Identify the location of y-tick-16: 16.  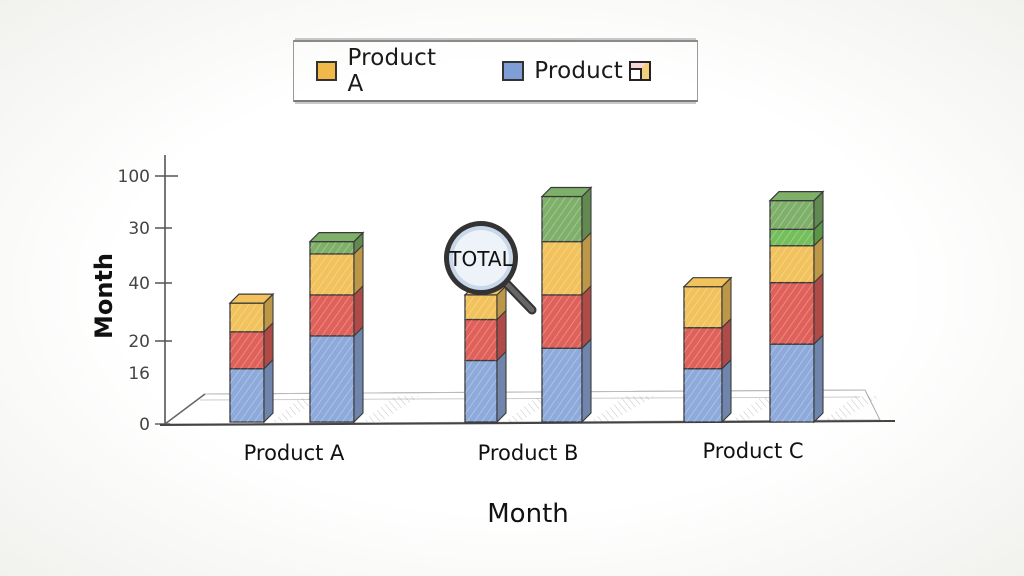
(139, 374).